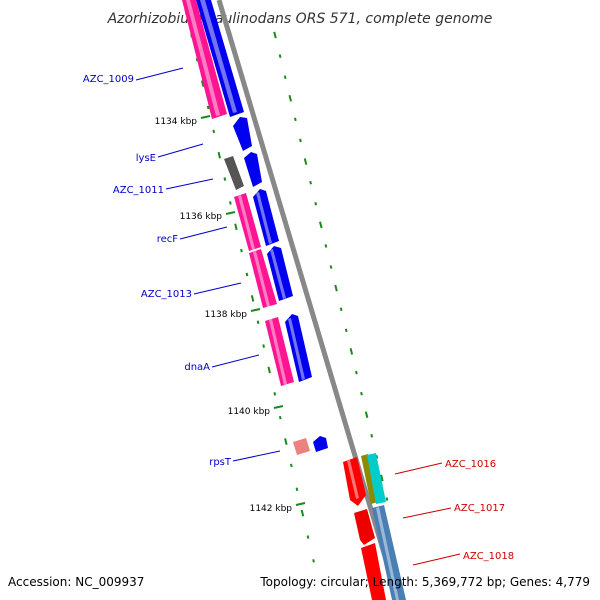  I want to click on gene-label-azc-1013: AZC_1013, so click(166, 294).